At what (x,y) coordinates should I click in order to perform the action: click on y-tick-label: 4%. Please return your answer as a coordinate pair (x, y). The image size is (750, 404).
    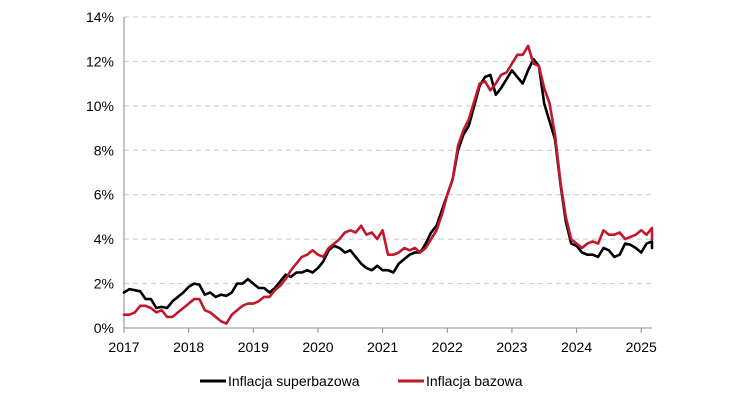
    Looking at the image, I should click on (104, 239).